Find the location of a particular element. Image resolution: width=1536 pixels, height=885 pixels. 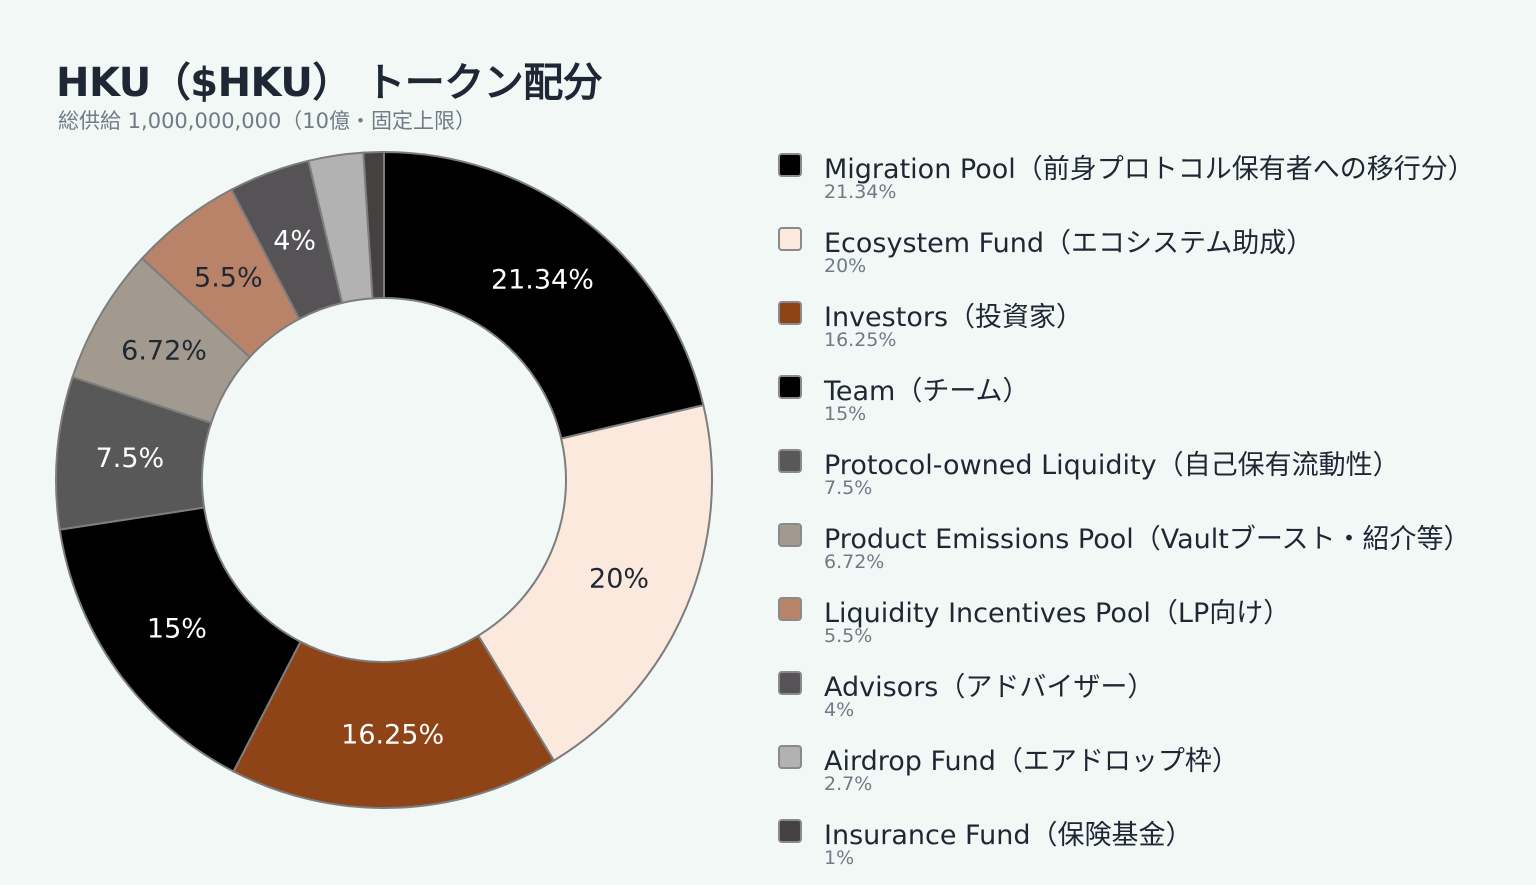

slice-value-label: 6.72% is located at coordinates (164, 350).